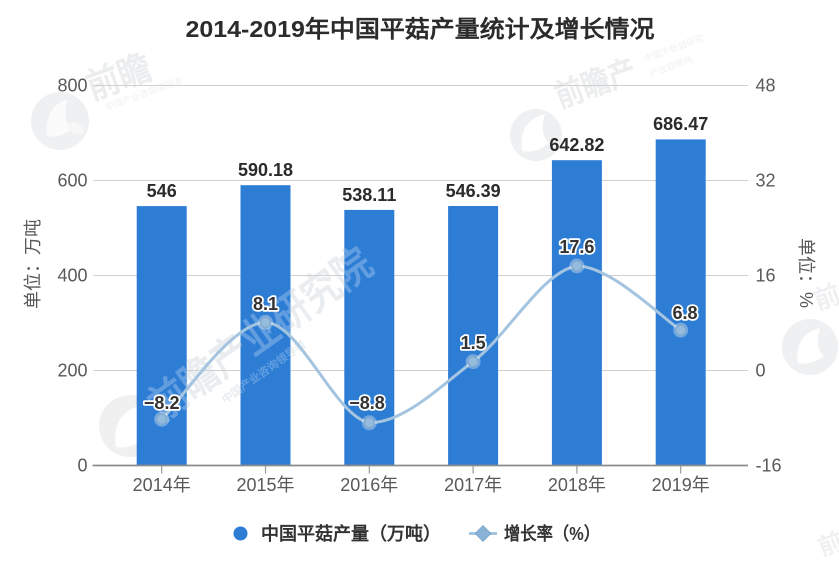 This screenshot has height=563, width=839. I want to click on svg-text: 538.11, so click(369, 195).